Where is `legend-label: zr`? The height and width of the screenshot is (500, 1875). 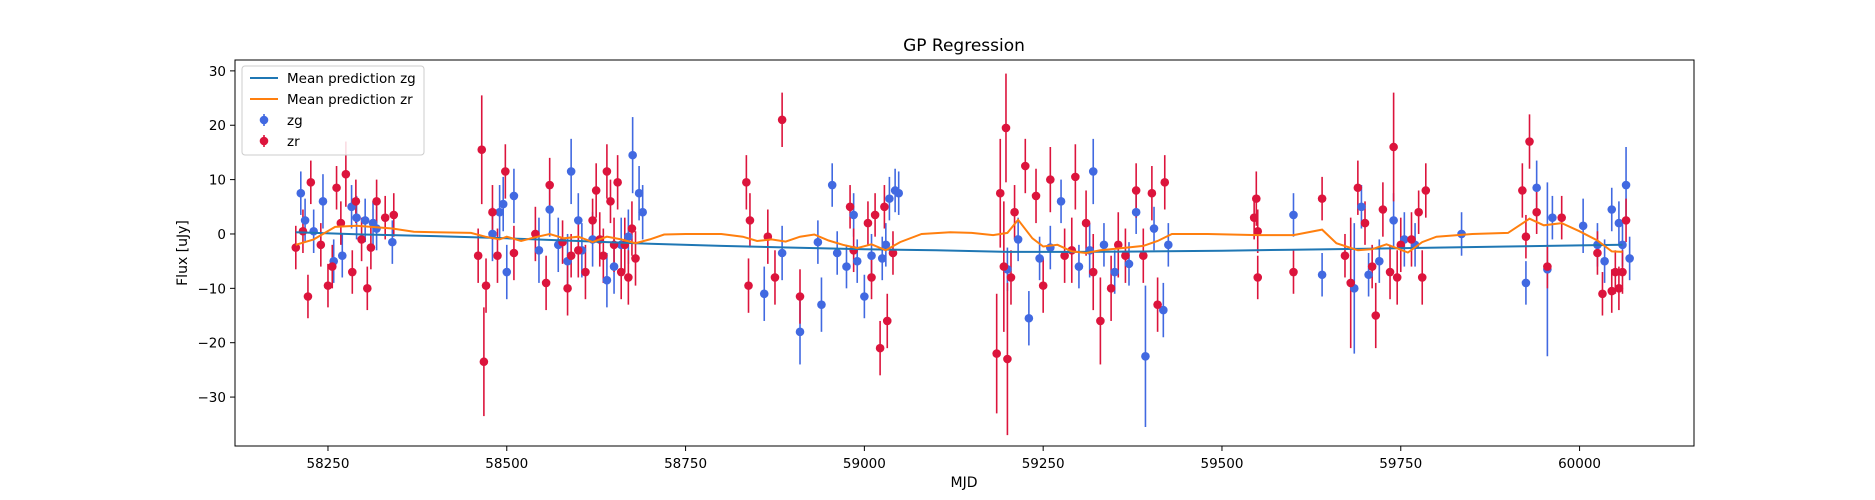 legend-label: zr is located at coordinates (293, 142).